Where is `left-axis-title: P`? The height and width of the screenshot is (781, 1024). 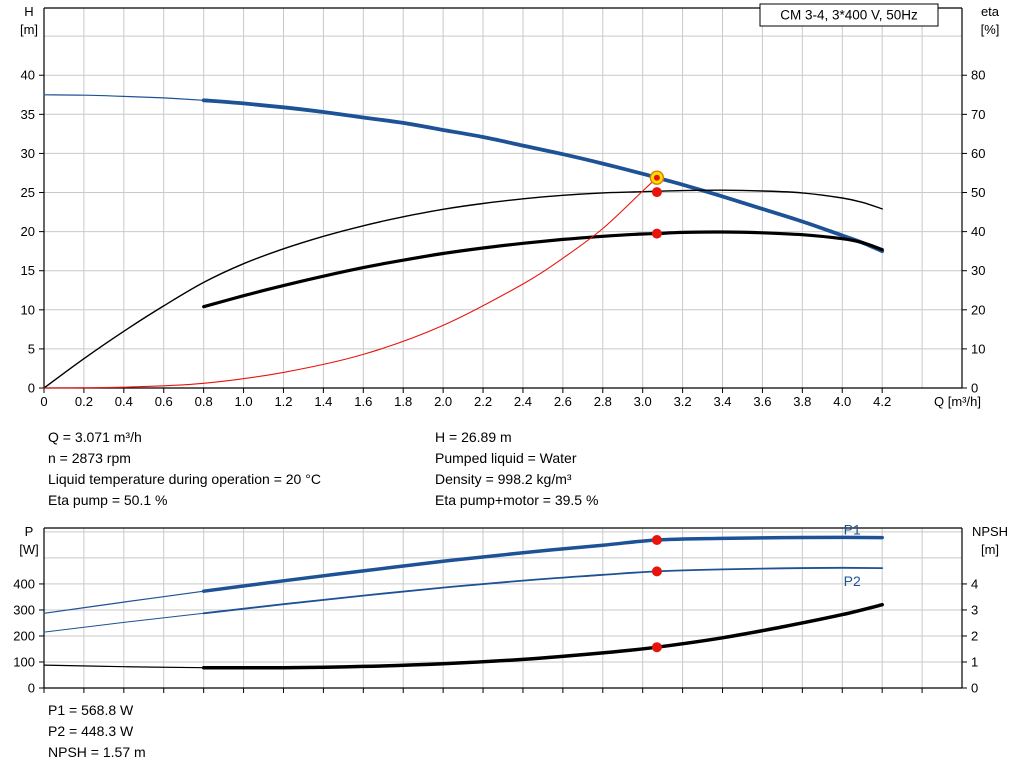
left-axis-title: P is located at coordinates (29, 531).